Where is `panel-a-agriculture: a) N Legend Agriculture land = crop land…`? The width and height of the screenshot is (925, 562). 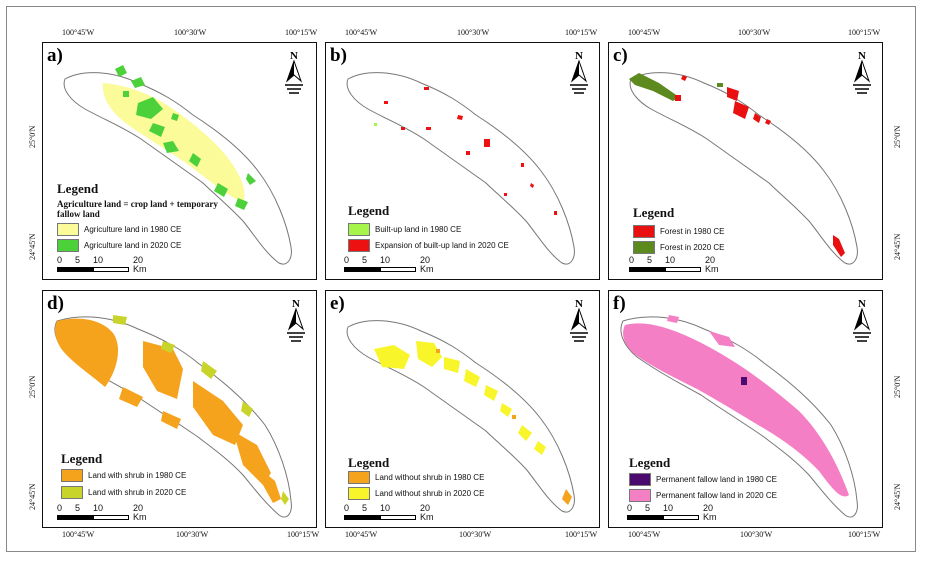
panel-a-agriculture: a) N Legend Agriculture land = crop land… is located at coordinates (179, 161).